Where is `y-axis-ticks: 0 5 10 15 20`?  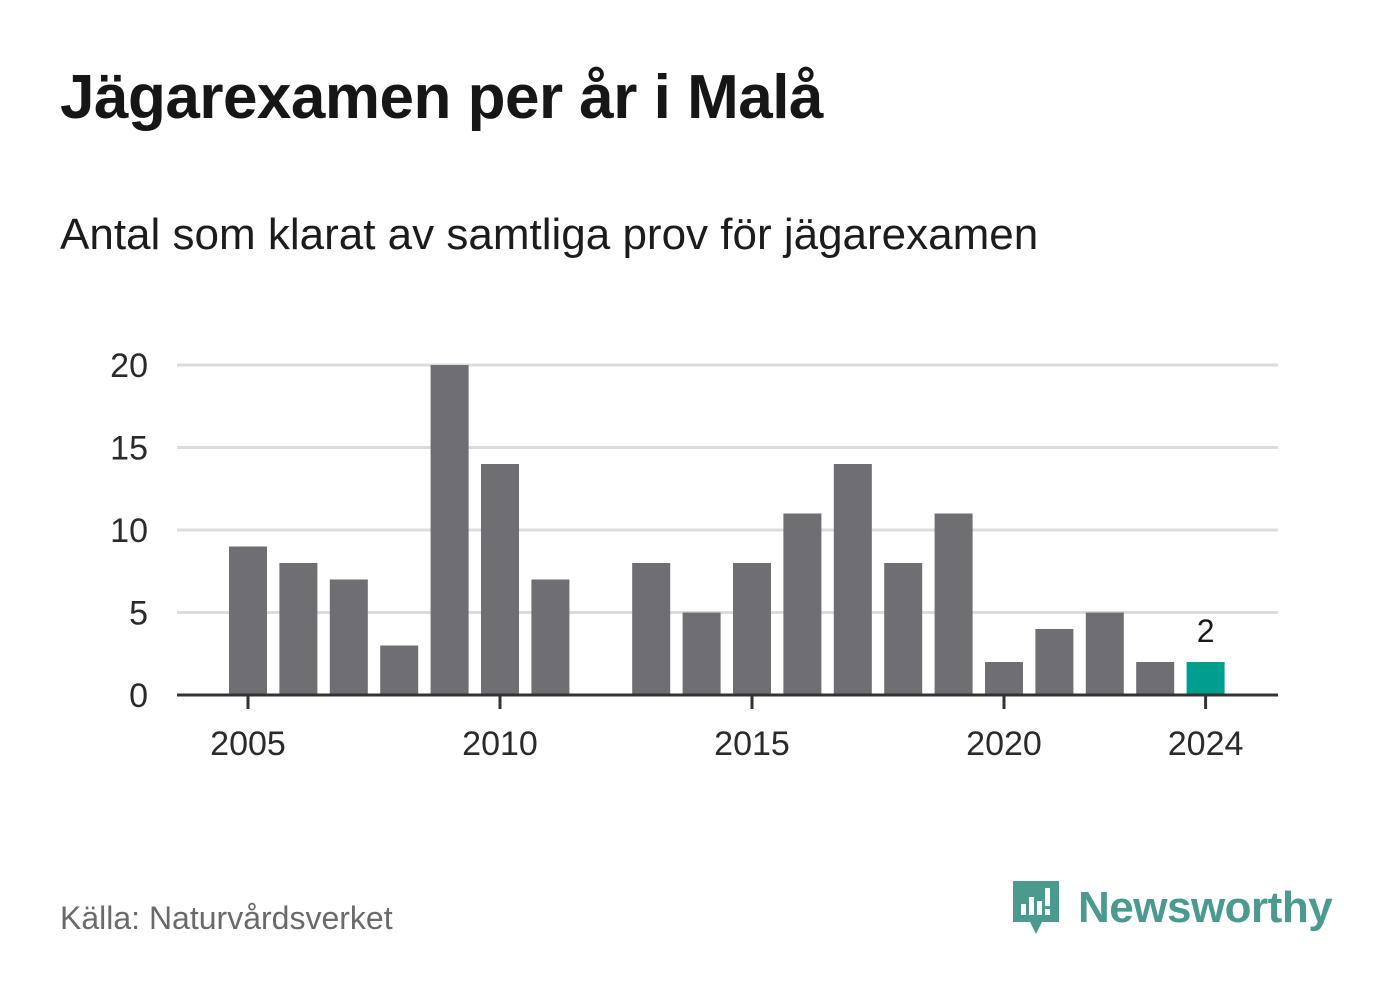 y-axis-ticks: 0 5 10 15 20 is located at coordinates (129, 531).